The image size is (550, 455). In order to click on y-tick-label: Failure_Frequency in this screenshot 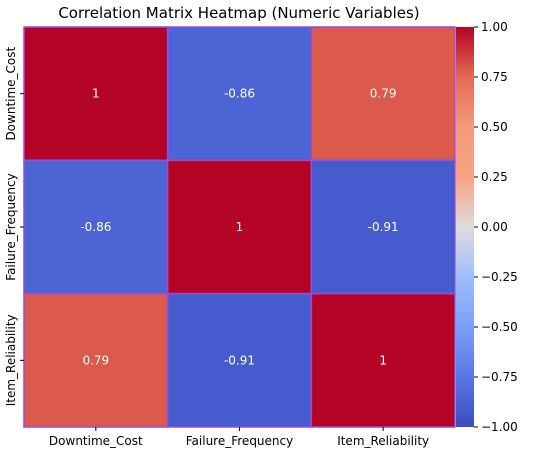, I will do `click(11, 226)`.